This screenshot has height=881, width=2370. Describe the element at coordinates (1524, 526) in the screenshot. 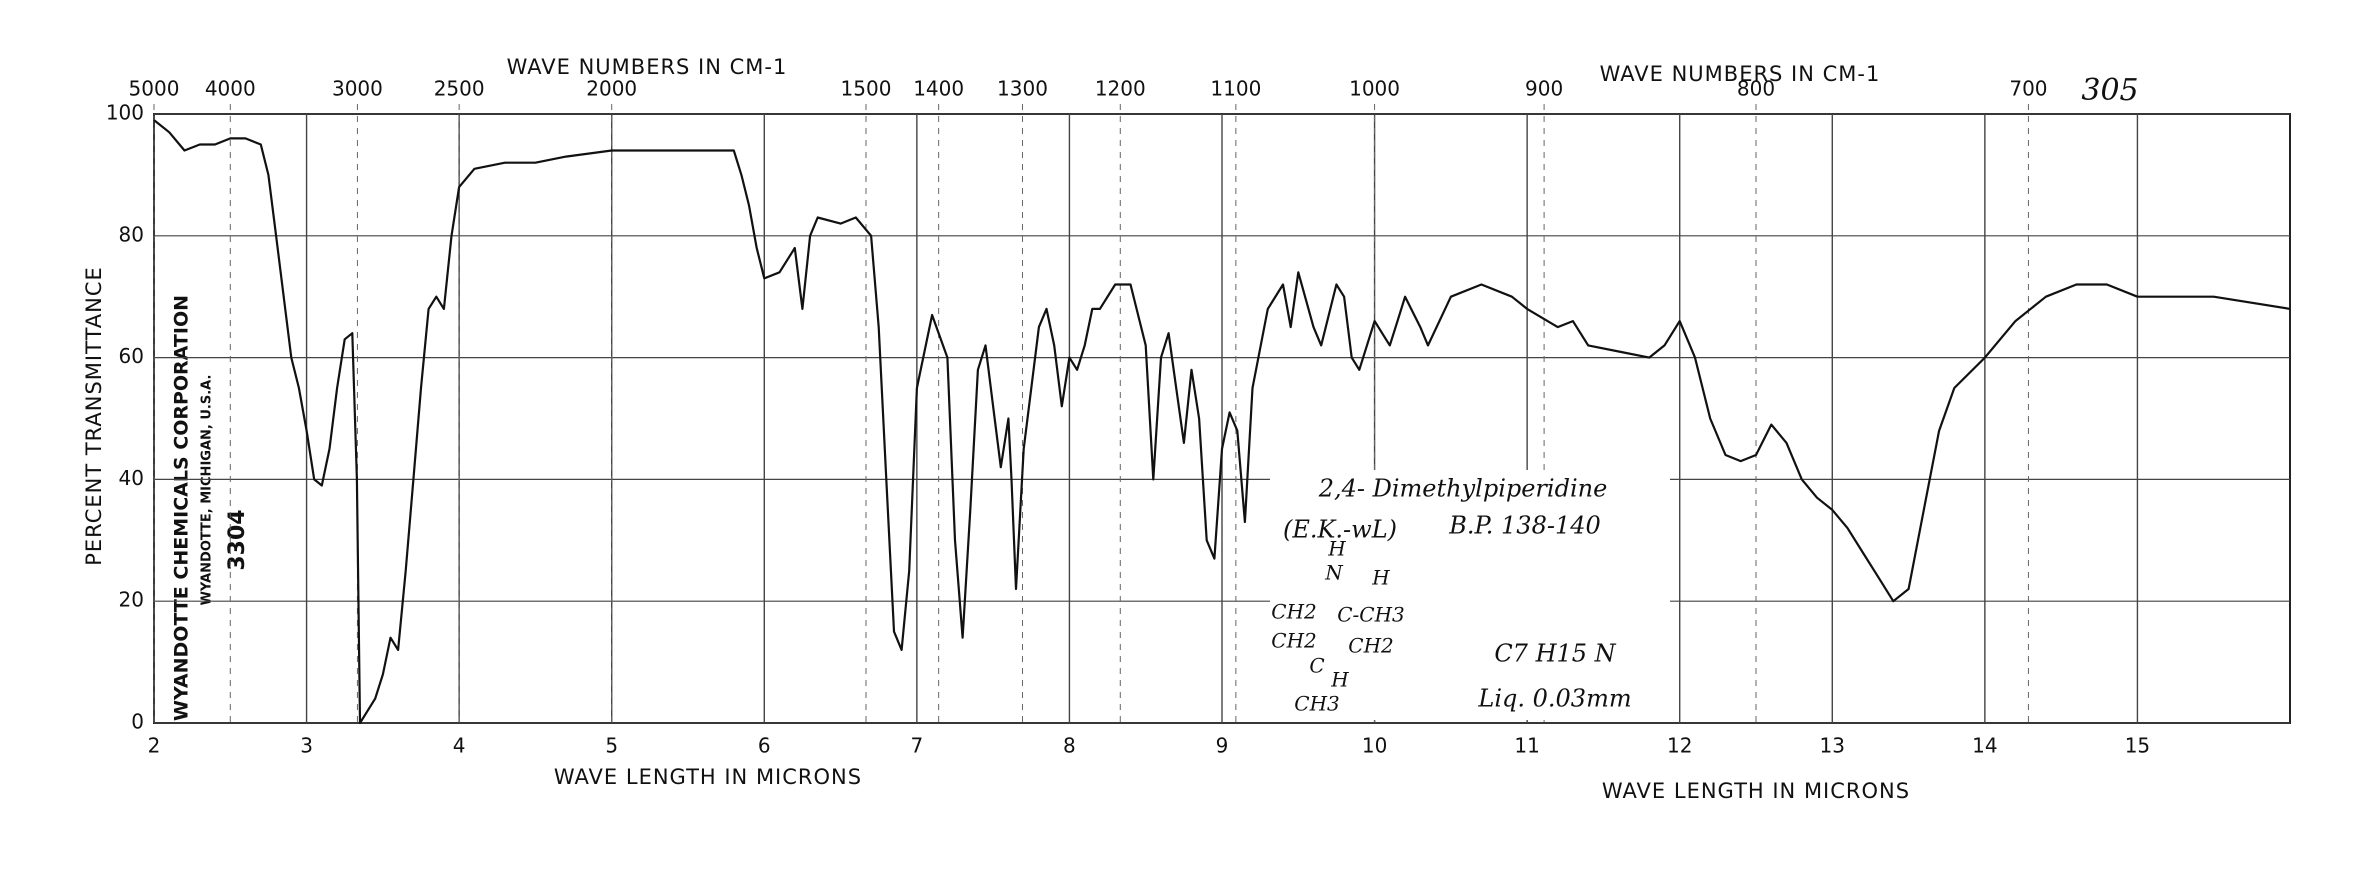

I see `annotation: B.P. 138-140` at that location.